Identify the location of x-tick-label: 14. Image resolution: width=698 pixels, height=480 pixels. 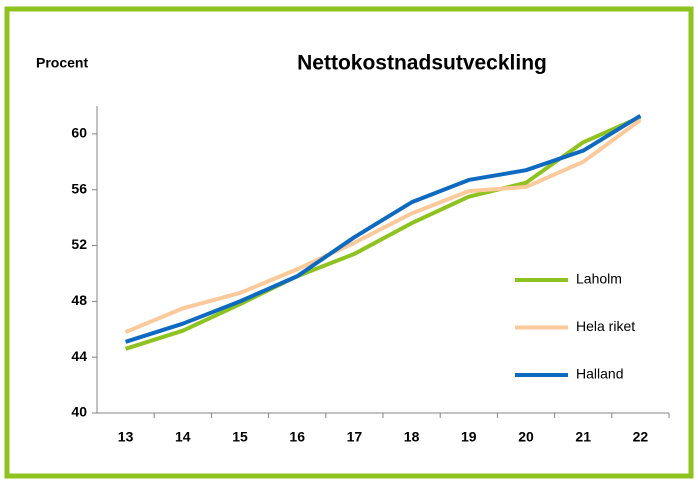
(183, 437).